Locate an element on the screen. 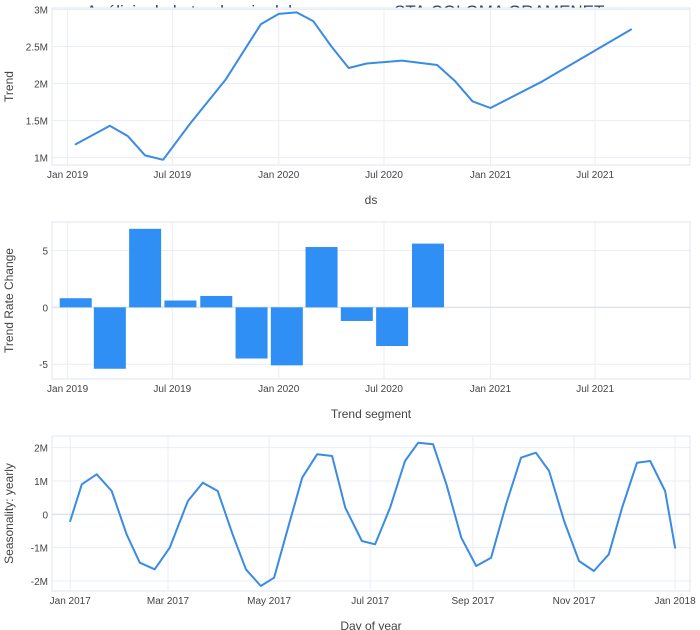 This screenshot has height=630, width=700. x-tick-label: Jan 2018 is located at coordinates (676, 601).